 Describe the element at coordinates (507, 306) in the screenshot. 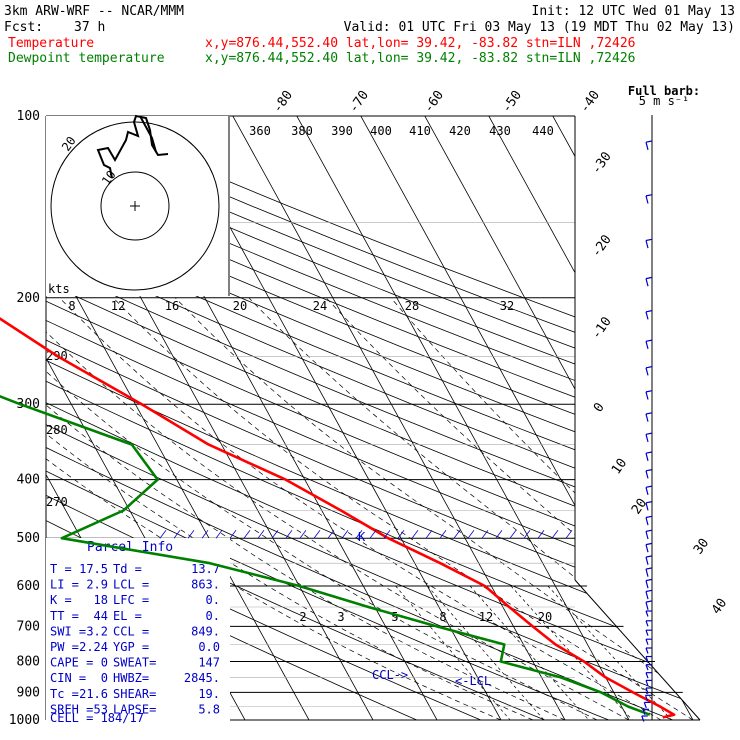

I see `mixing-ratio-label-upper: 32` at that location.